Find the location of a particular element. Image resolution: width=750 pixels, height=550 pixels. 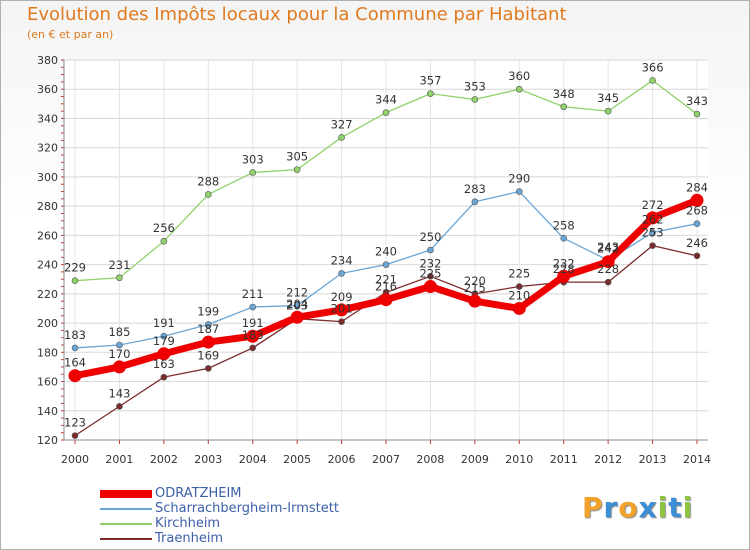

data-label: 201 is located at coordinates (342, 309).